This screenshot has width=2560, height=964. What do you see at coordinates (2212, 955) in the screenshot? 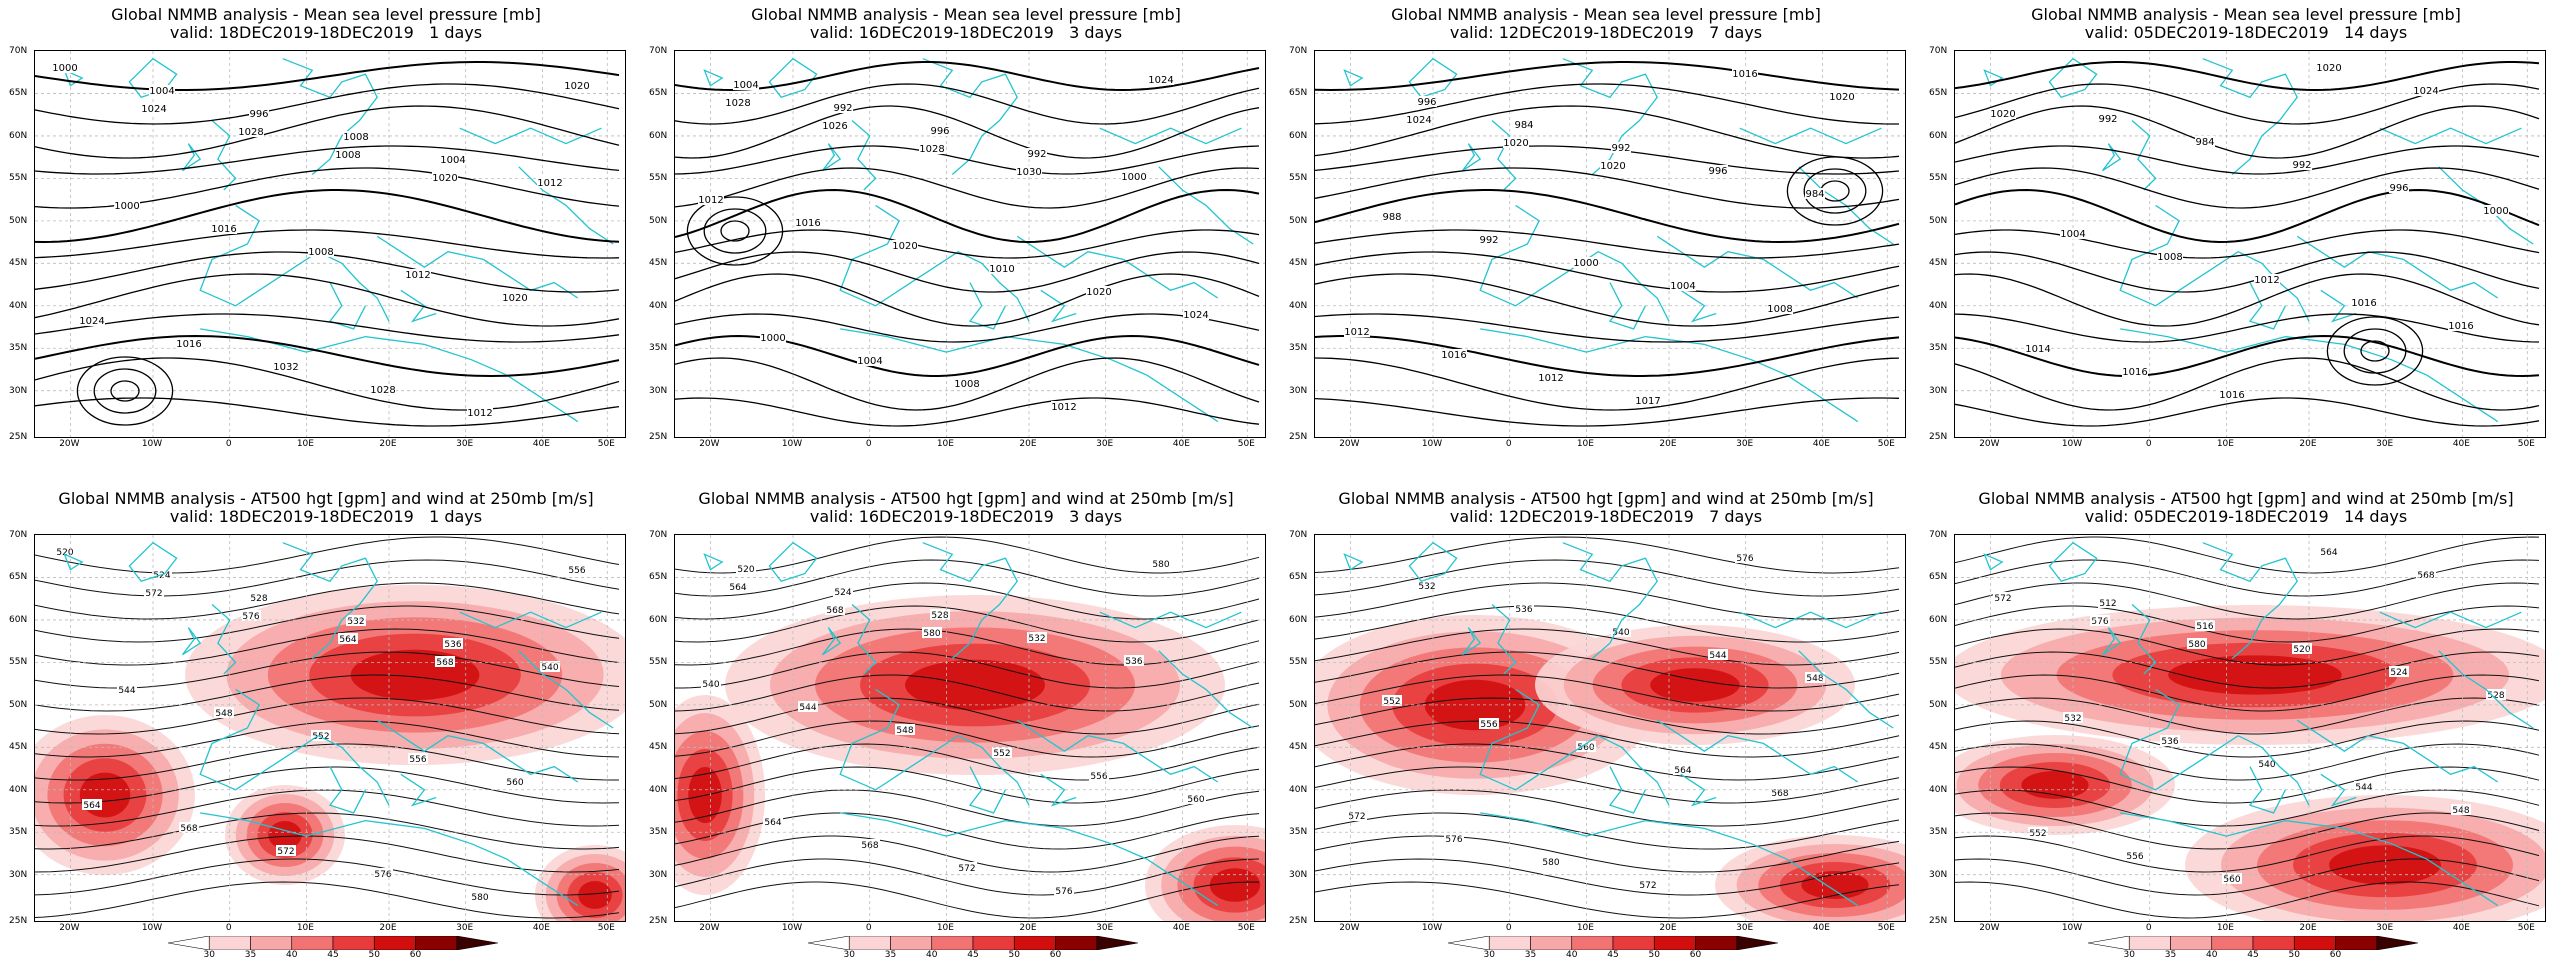
I see `colorbar-label: 40` at bounding box center [2212, 955].